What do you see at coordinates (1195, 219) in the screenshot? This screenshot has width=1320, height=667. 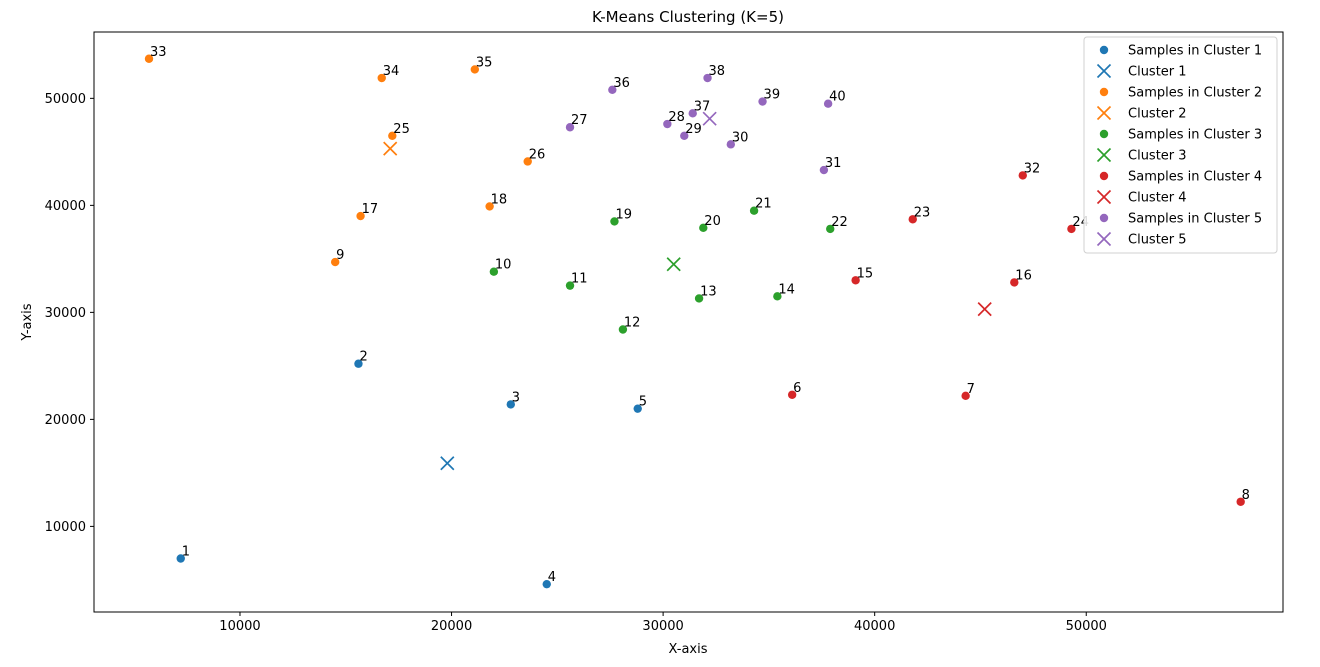 I see `svg-text: Samples in Cluster 5` at bounding box center [1195, 219].